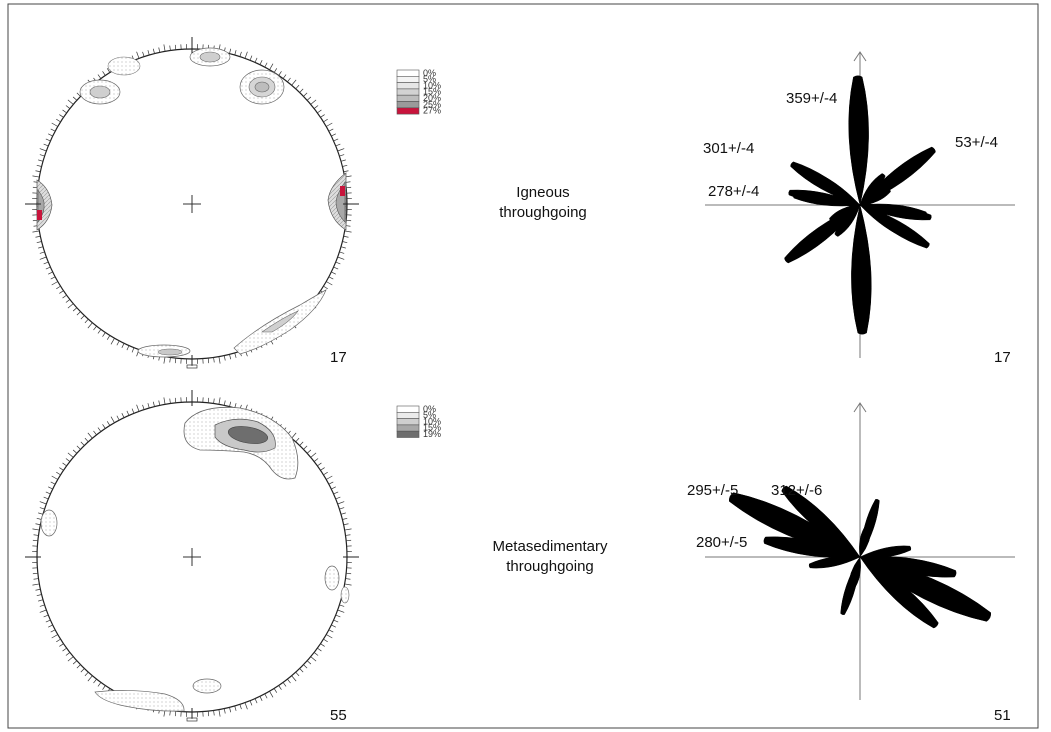 Image resolution: width=1051 pixels, height=732 pixels. I want to click on rose-metasedimentary-petal-label: 295+/-5, so click(712, 490).